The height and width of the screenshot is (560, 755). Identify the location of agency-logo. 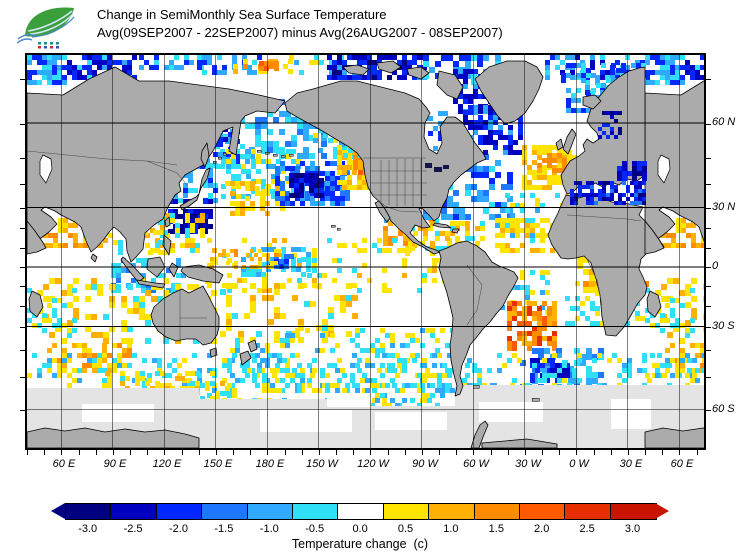
(54, 26).